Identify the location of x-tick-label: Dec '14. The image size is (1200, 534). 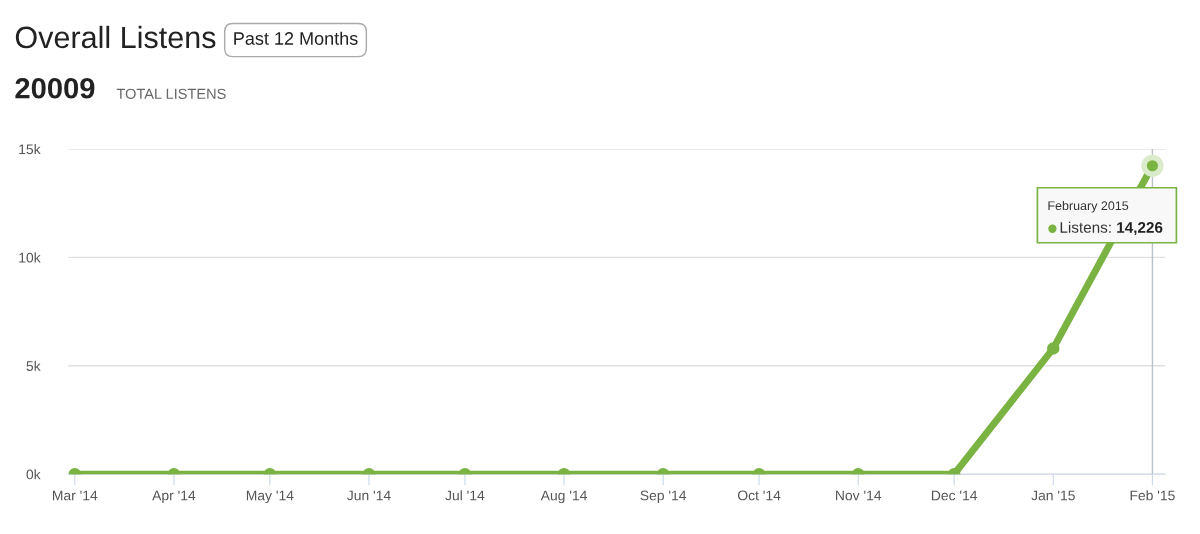
(954, 495).